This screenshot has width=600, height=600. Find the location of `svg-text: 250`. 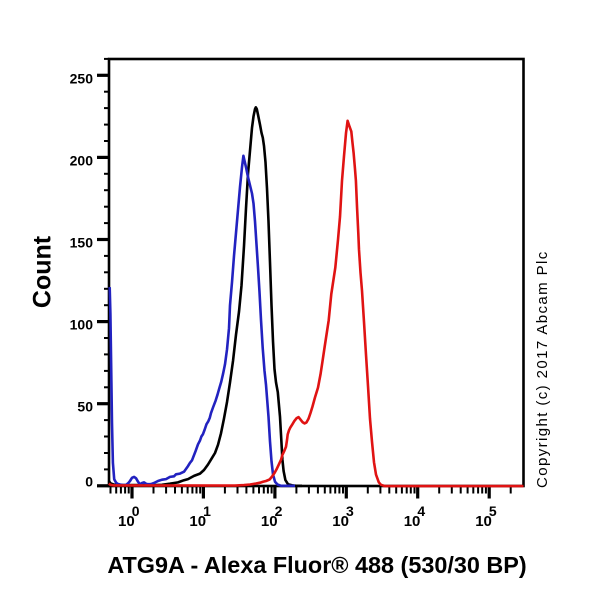

svg-text: 250 is located at coordinates (82, 78).